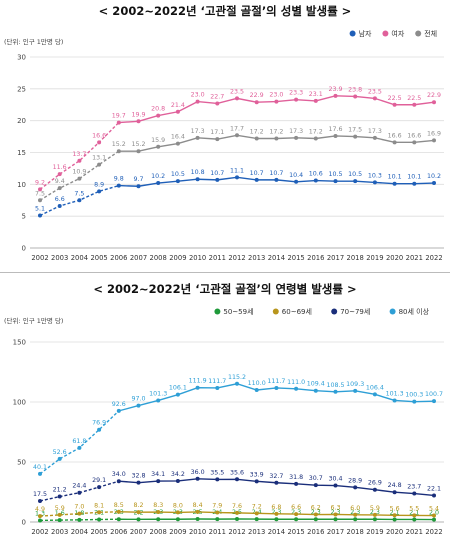 Image resolution: width=450 pixels, height=539 pixels. What do you see at coordinates (119, 505) in the screenshot?
I see `data-label: 8.5` at bounding box center [119, 505].